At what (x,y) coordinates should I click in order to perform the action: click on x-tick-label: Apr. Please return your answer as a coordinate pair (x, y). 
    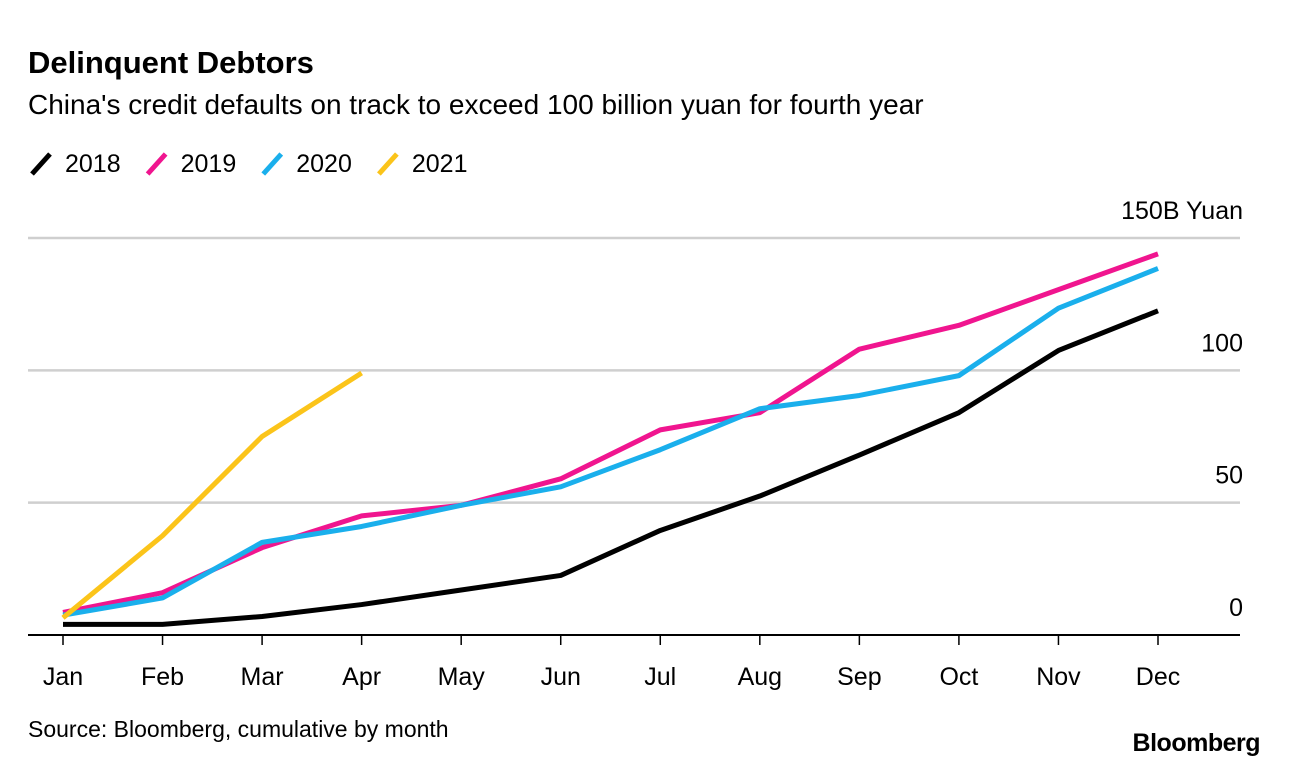
    Looking at the image, I should click on (361, 677).